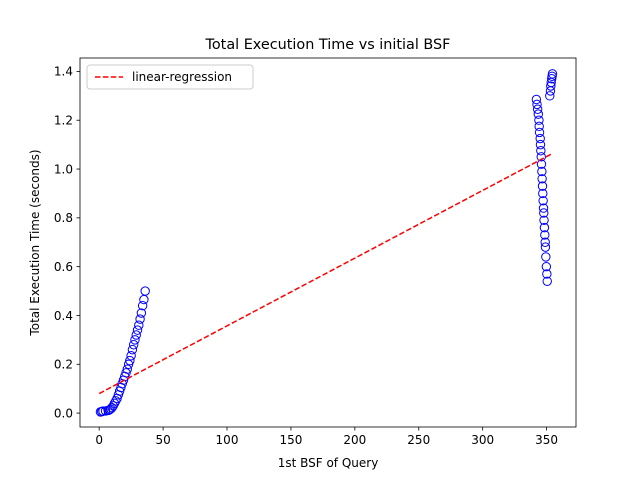 Image resolution: width=640 pixels, height=484 pixels. I want to click on y-tick-label: 0.0, so click(63, 413).